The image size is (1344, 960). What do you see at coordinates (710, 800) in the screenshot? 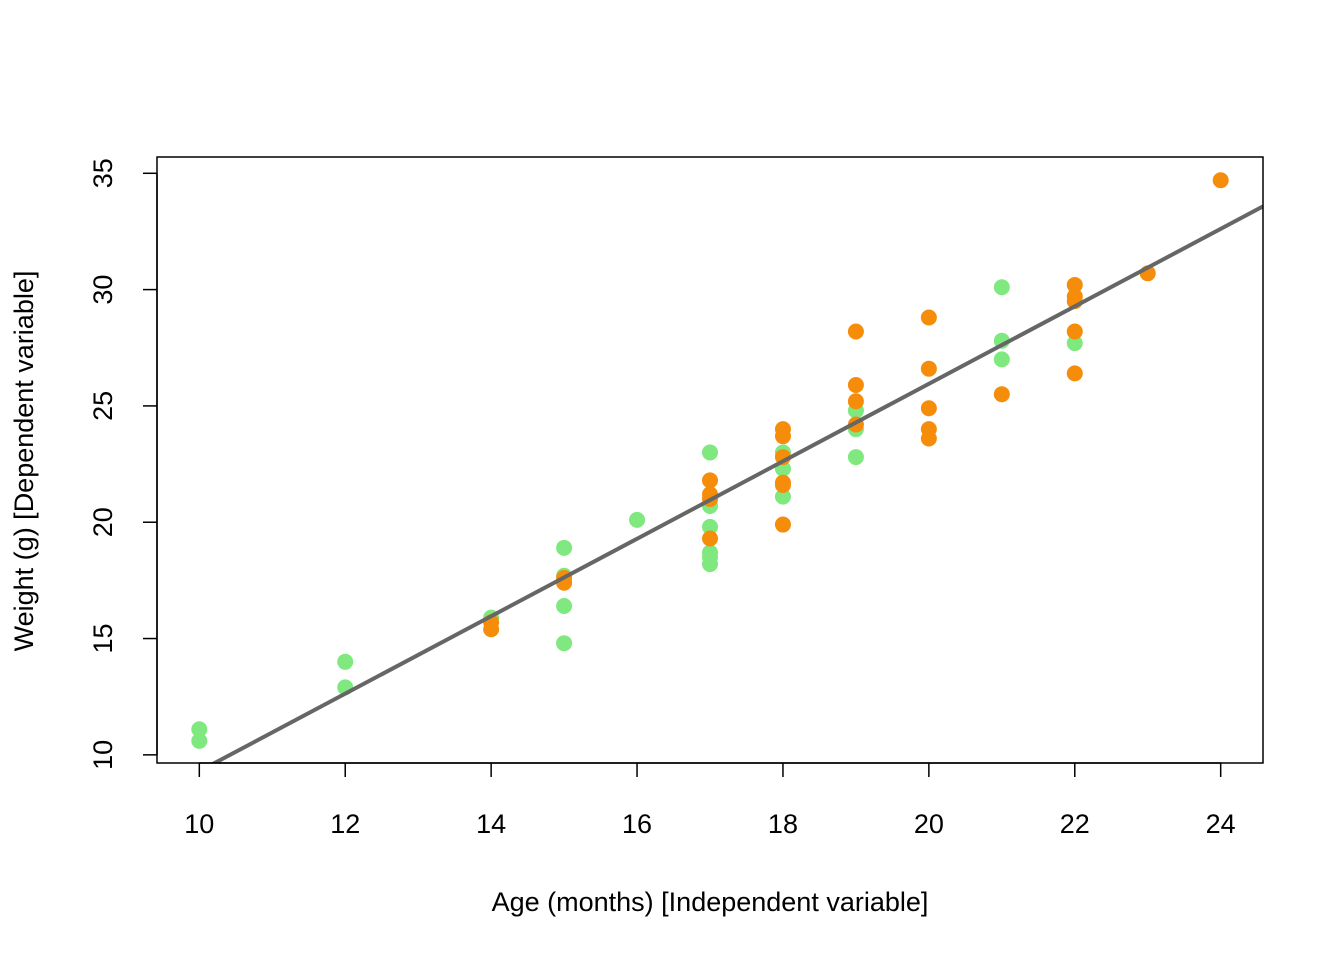
I see `x-axis: 10 12 14 16 18 20 22 24` at bounding box center [710, 800].